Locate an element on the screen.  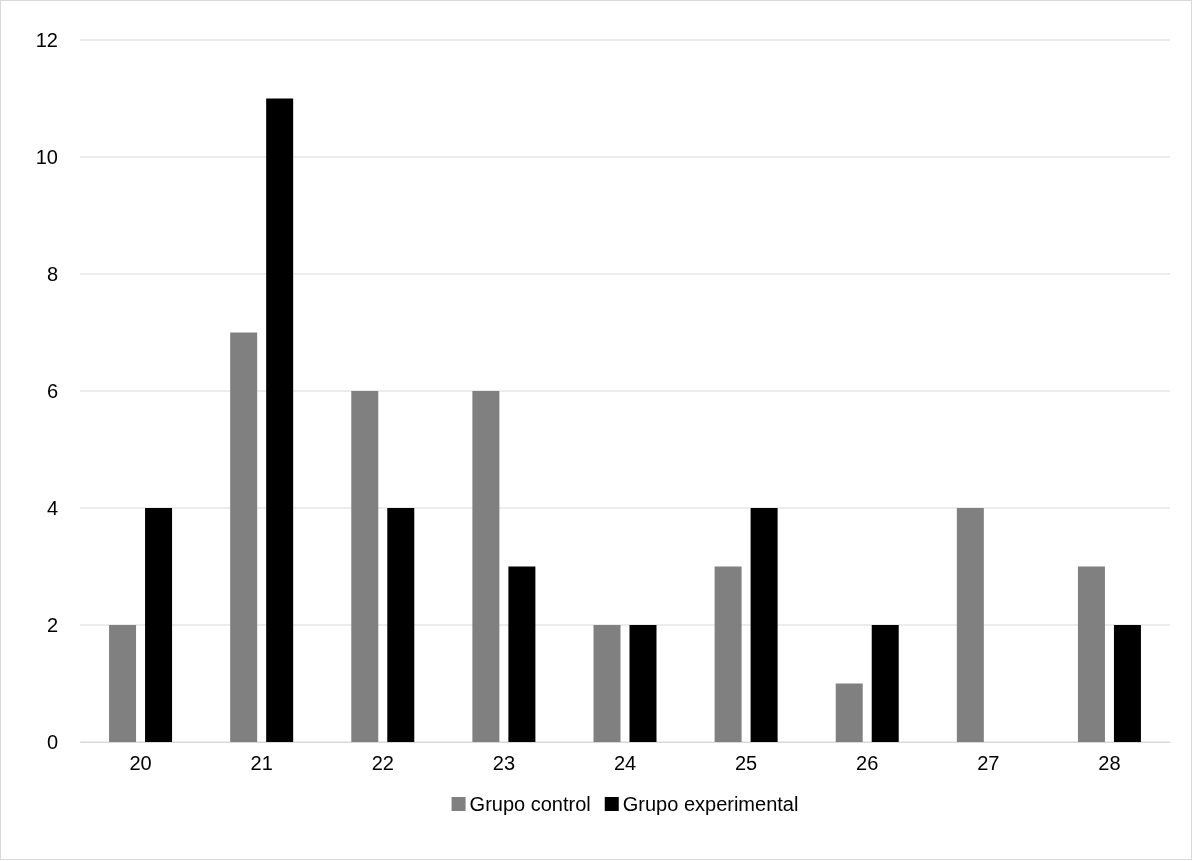
x-tick-label: 24 is located at coordinates (625, 763).